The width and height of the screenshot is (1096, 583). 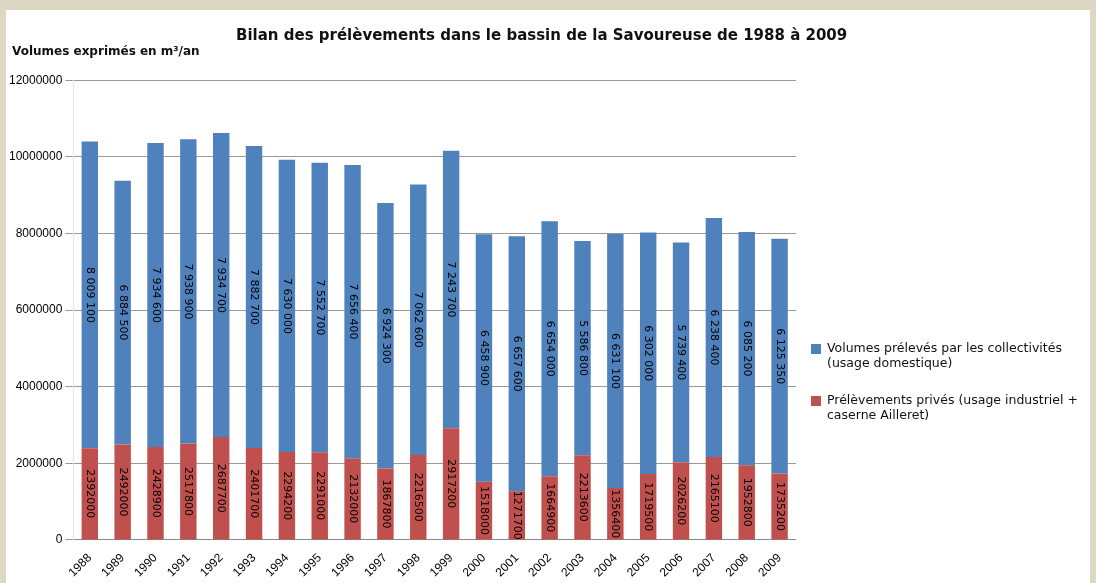 I want to click on data-label: 6 631 100, so click(x=616, y=360).